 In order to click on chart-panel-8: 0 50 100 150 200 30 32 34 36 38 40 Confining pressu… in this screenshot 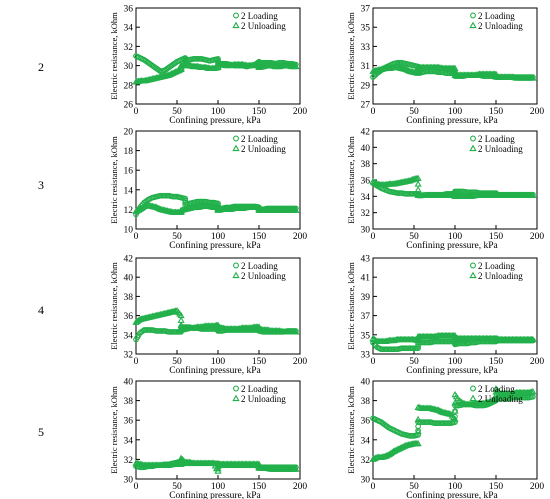, I will do `click(445, 438)`.